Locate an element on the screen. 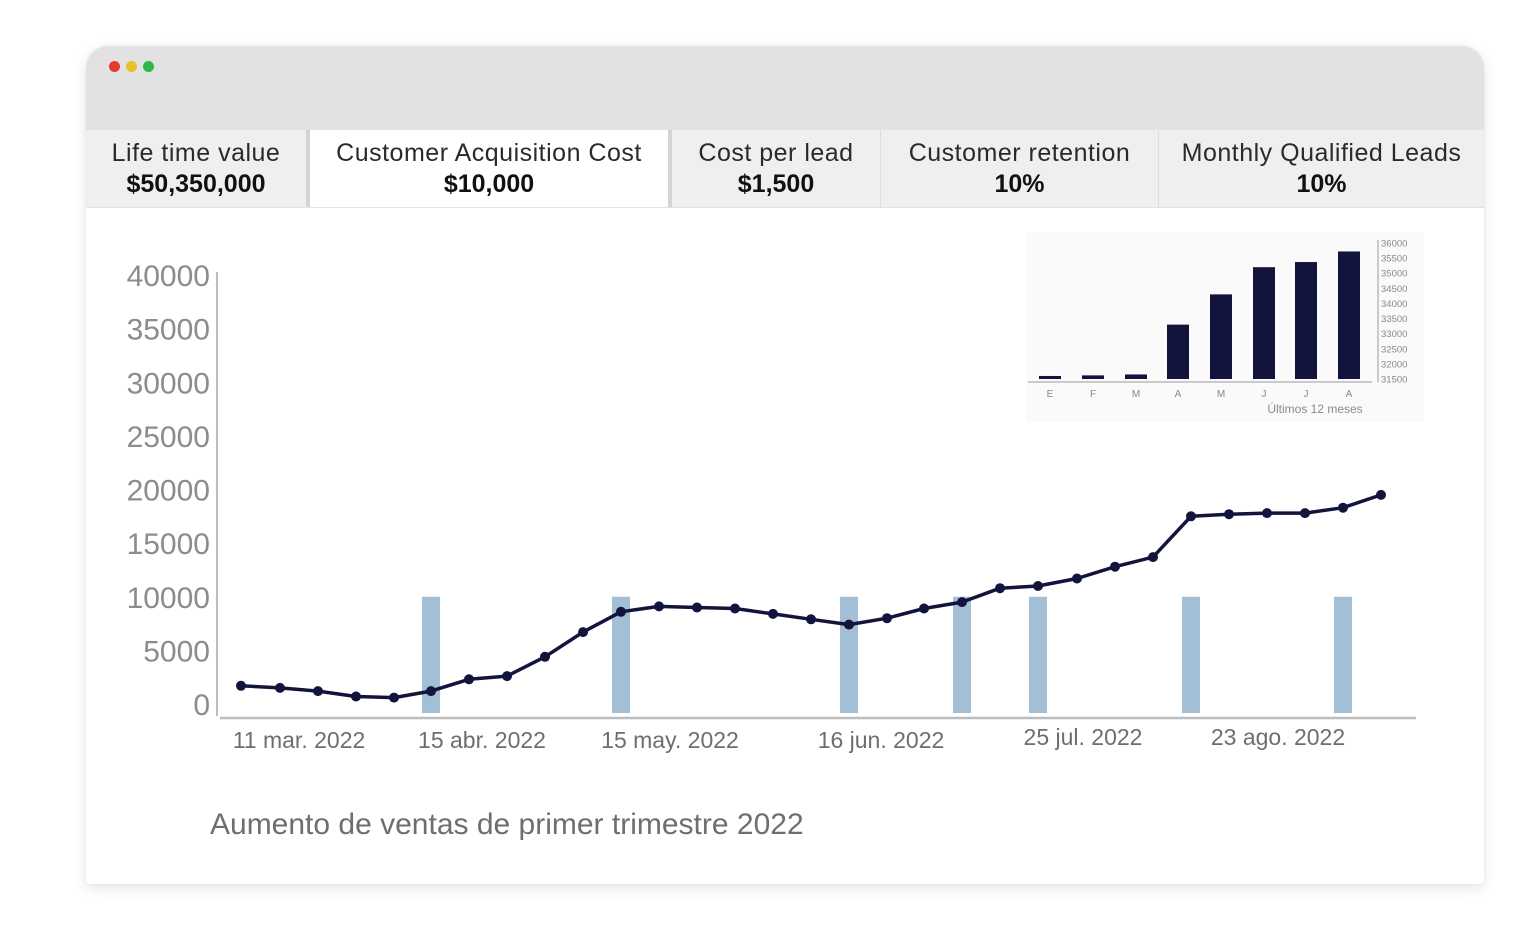 Image resolution: width=1536 pixels, height=948 pixels. kpi-cost-per-lead: Cost per lead $1,500 is located at coordinates (776, 168).